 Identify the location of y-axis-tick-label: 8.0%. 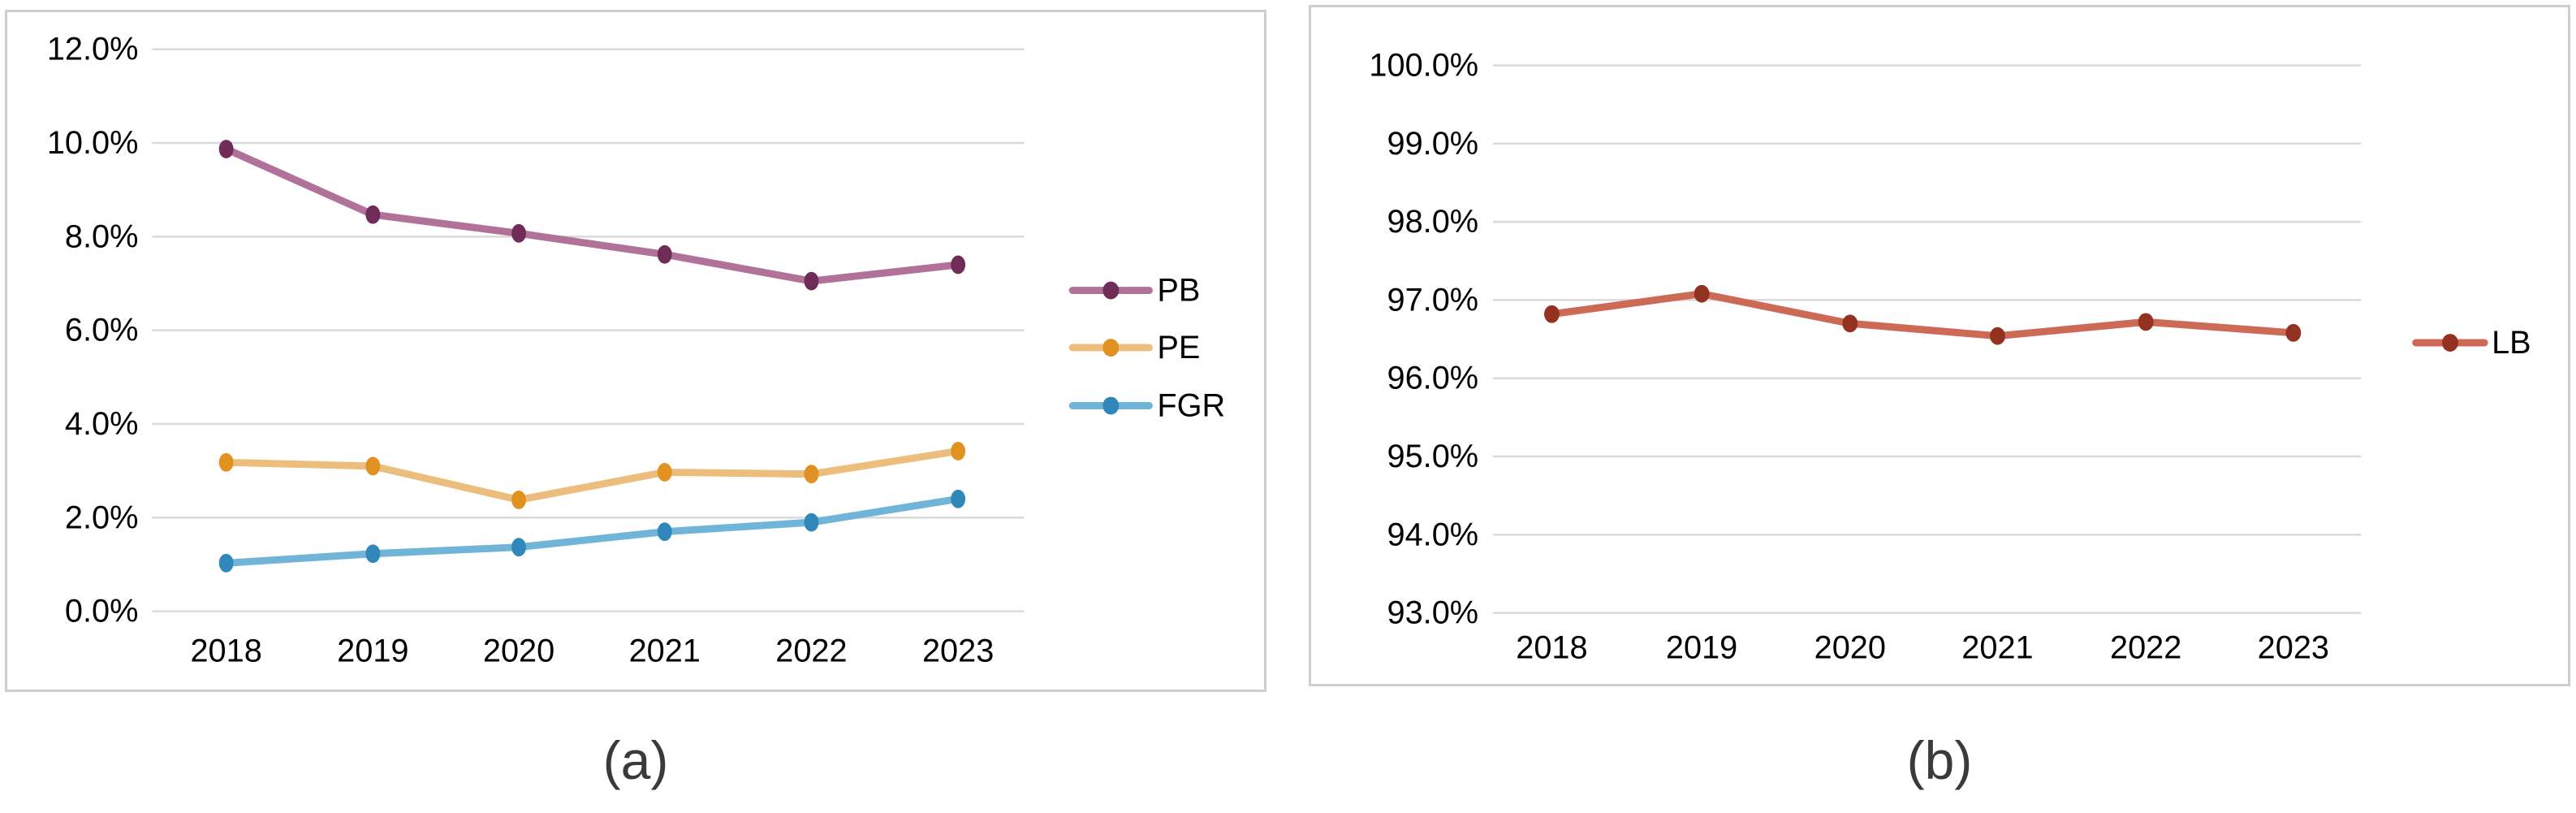
(102, 236).